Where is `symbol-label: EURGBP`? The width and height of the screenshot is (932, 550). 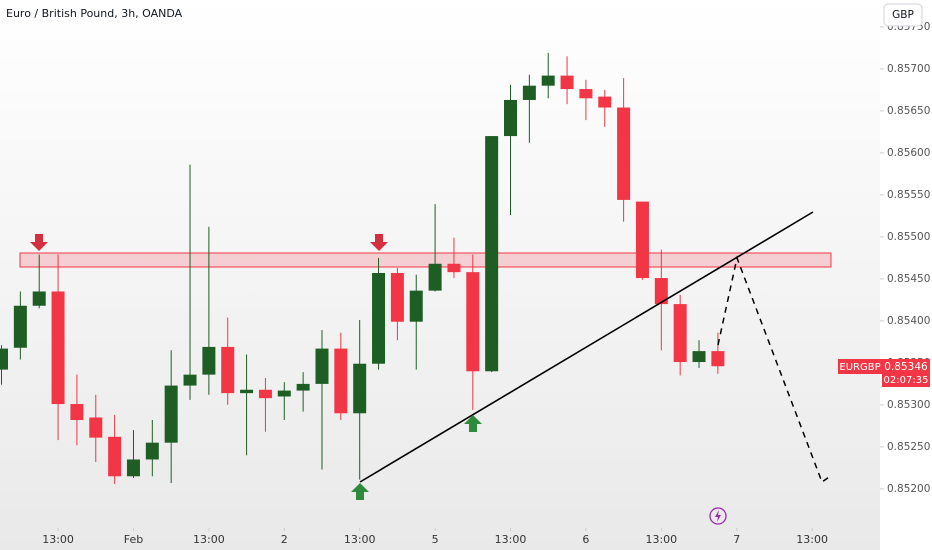
symbol-label: EURGBP is located at coordinates (859, 367).